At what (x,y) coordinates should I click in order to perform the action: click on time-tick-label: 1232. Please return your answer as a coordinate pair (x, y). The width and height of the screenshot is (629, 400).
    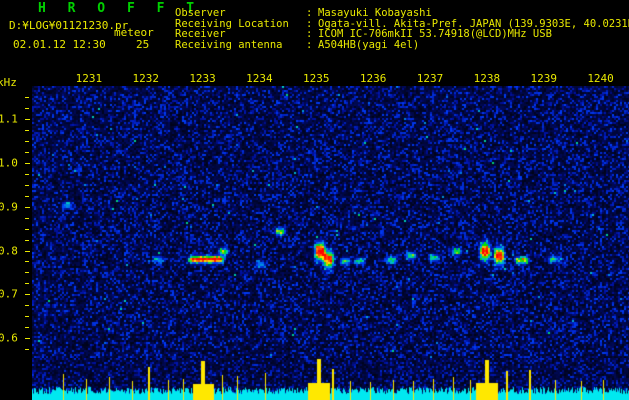
    Looking at the image, I should click on (145, 78).